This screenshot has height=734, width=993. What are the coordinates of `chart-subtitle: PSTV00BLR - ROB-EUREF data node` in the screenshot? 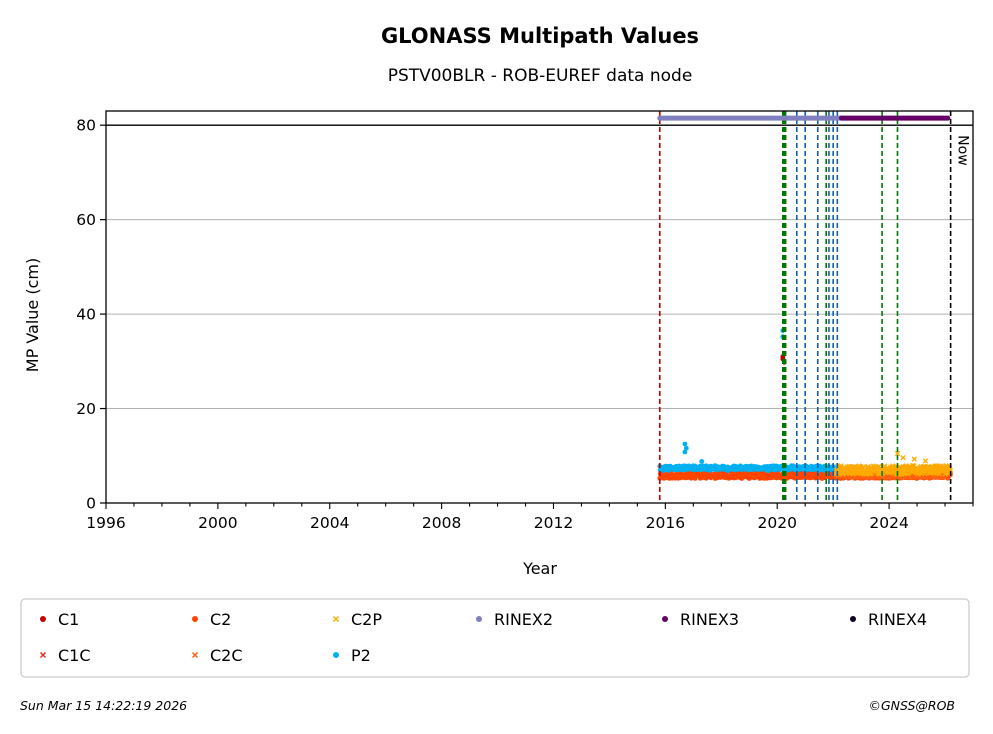 It's located at (540, 76).